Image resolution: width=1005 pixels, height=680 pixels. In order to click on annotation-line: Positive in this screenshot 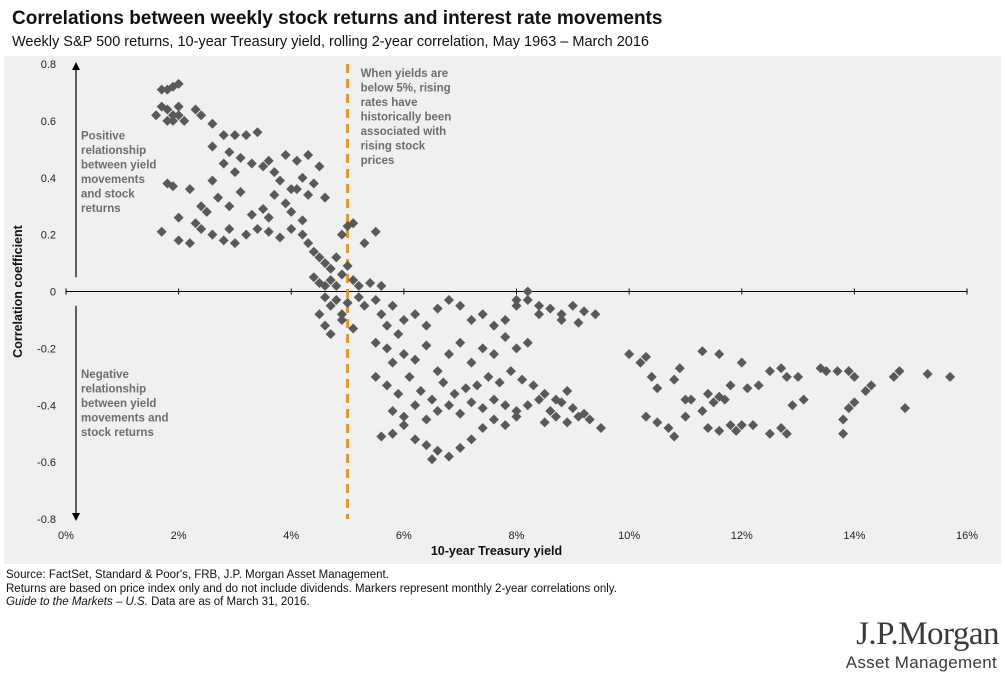, I will do `click(103, 136)`.